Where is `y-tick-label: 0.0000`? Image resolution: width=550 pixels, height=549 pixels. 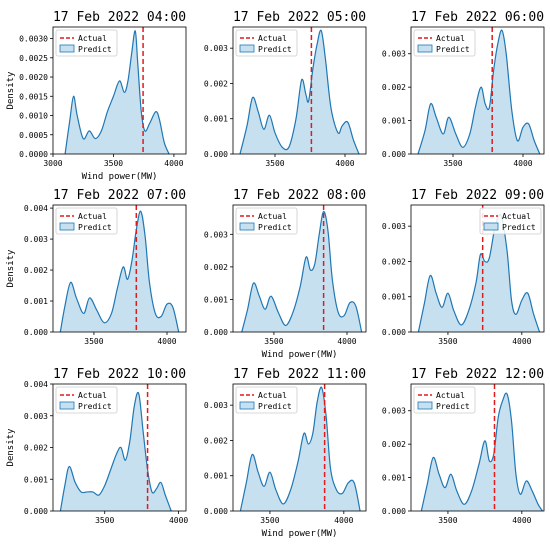
y-tick-label: 0.0000 is located at coordinates (33, 154).